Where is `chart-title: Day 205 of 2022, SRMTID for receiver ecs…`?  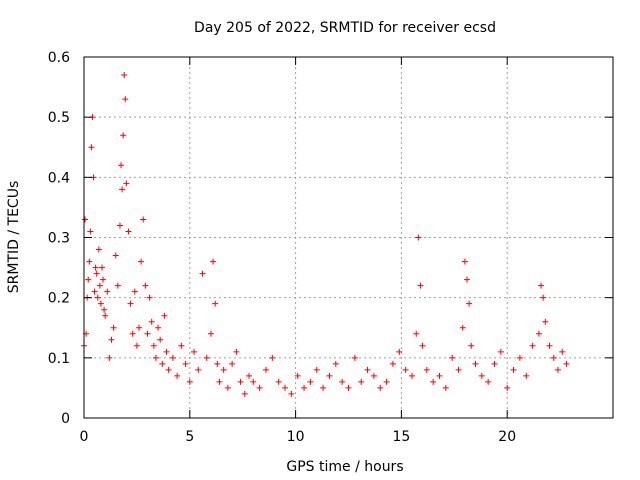
chart-title: Day 205 of 2022, SRMTID for receiver ecs… is located at coordinates (345, 28).